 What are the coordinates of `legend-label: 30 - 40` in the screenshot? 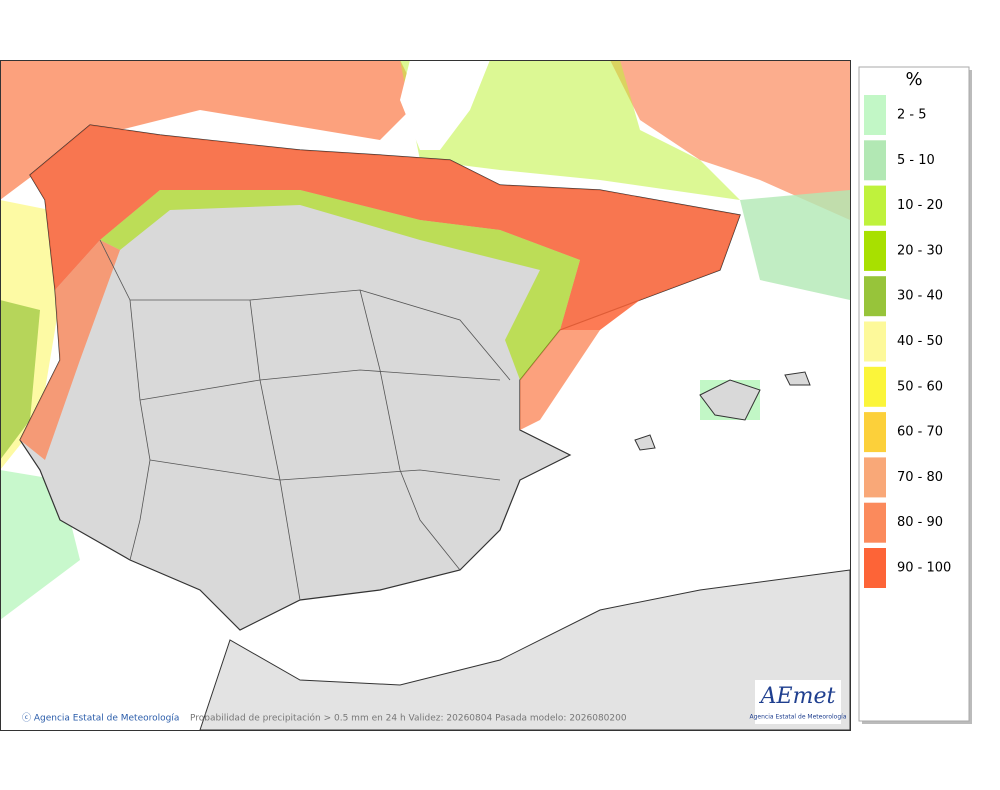 It's located at (920, 296).